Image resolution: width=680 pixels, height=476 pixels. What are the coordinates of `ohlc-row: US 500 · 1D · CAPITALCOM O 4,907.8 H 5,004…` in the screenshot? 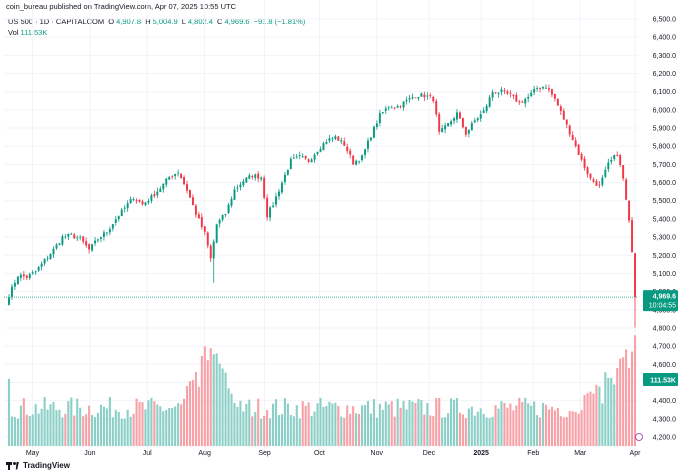 It's located at (157, 21).